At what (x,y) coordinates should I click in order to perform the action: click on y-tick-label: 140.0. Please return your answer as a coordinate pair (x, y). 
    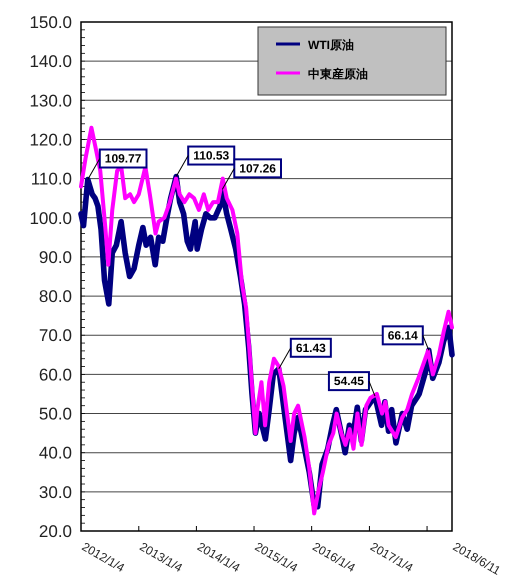
    Looking at the image, I should click on (50, 62).